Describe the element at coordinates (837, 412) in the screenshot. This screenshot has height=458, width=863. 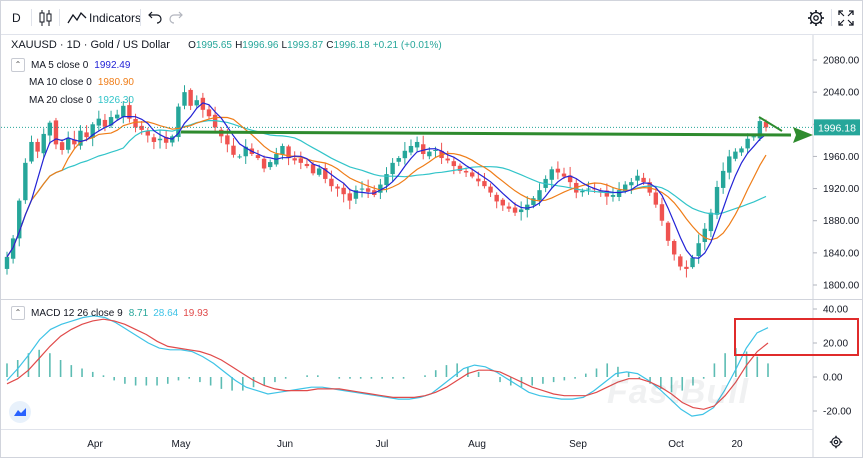
I see `macd-tick-label: -20.00` at that location.